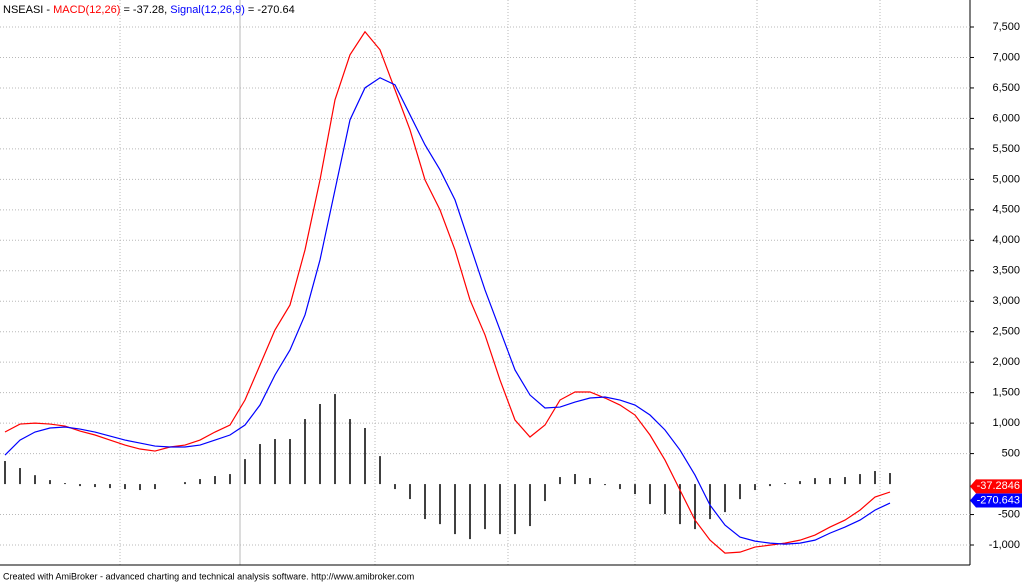 The height and width of the screenshot is (588, 1024). I want to click on y-tick-label: 500, so click(1011, 454).